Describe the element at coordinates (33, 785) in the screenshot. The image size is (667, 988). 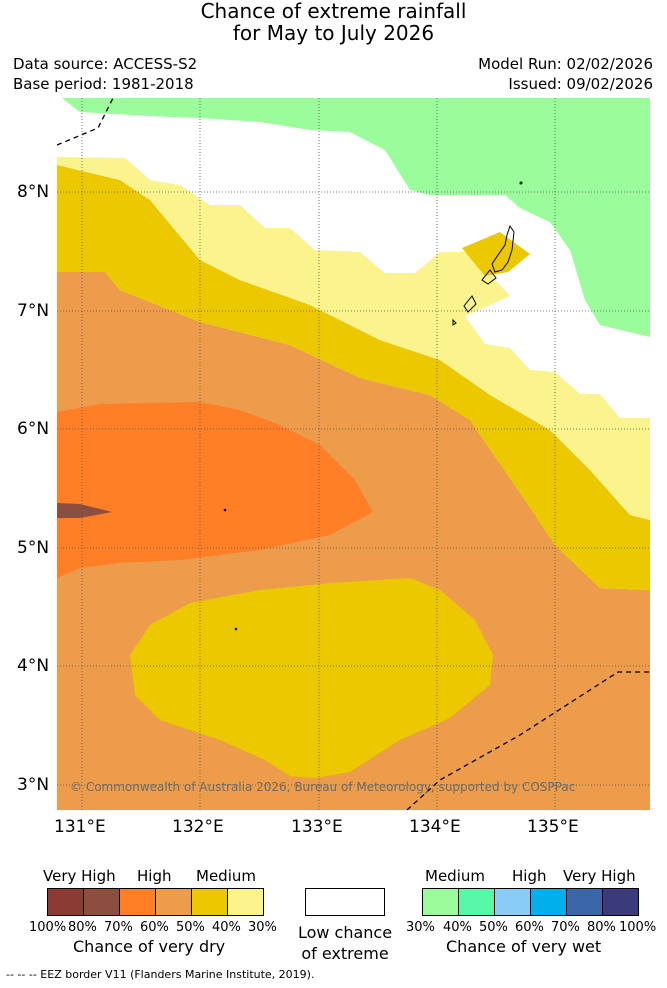
I see `lat-label: 3°N` at that location.